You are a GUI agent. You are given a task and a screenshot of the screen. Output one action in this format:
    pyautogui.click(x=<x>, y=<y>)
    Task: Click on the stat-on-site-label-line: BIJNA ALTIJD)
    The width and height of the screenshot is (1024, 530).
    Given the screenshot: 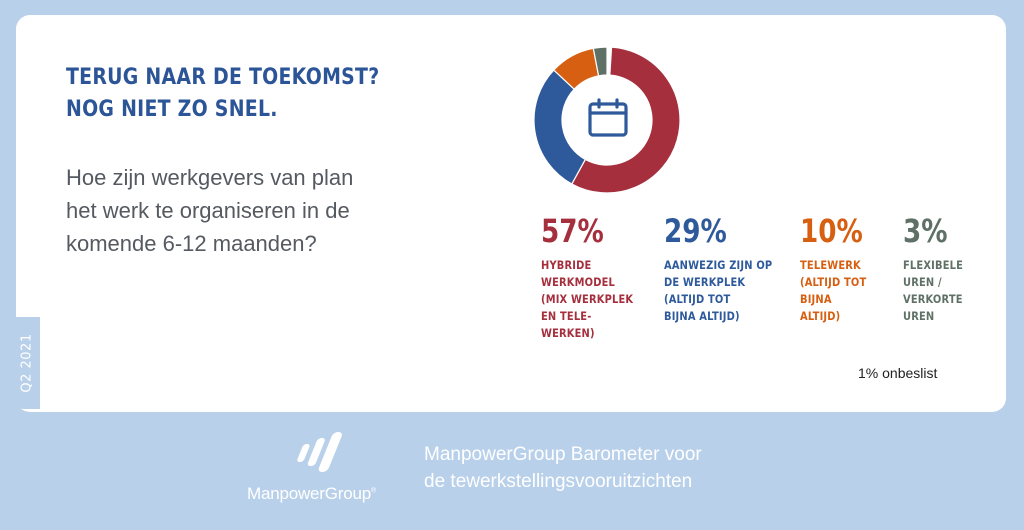 What is the action you would take?
    pyautogui.click(x=702, y=316)
    